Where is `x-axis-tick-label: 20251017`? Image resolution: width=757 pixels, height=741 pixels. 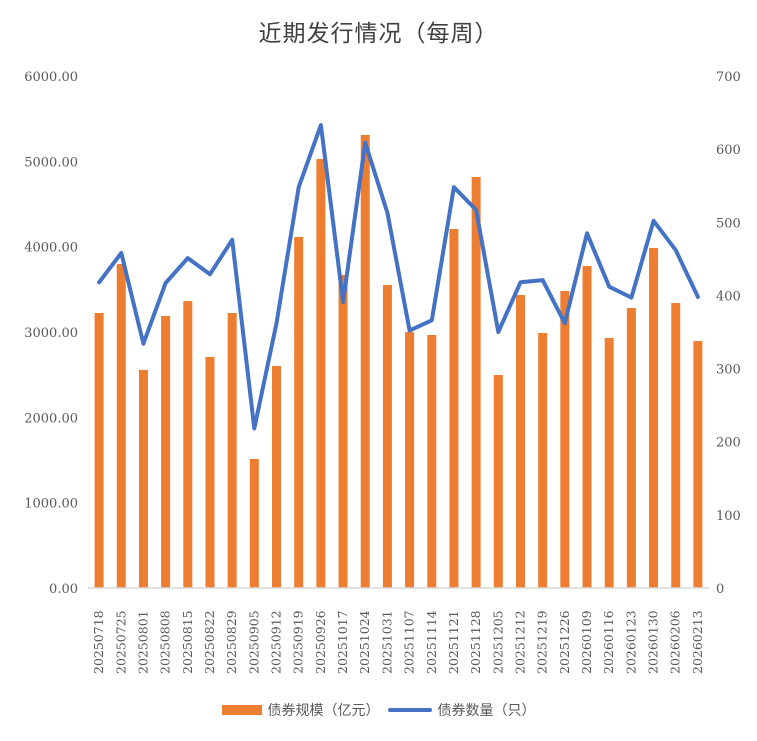 x-axis-tick-label: 20251017 is located at coordinates (342, 642).